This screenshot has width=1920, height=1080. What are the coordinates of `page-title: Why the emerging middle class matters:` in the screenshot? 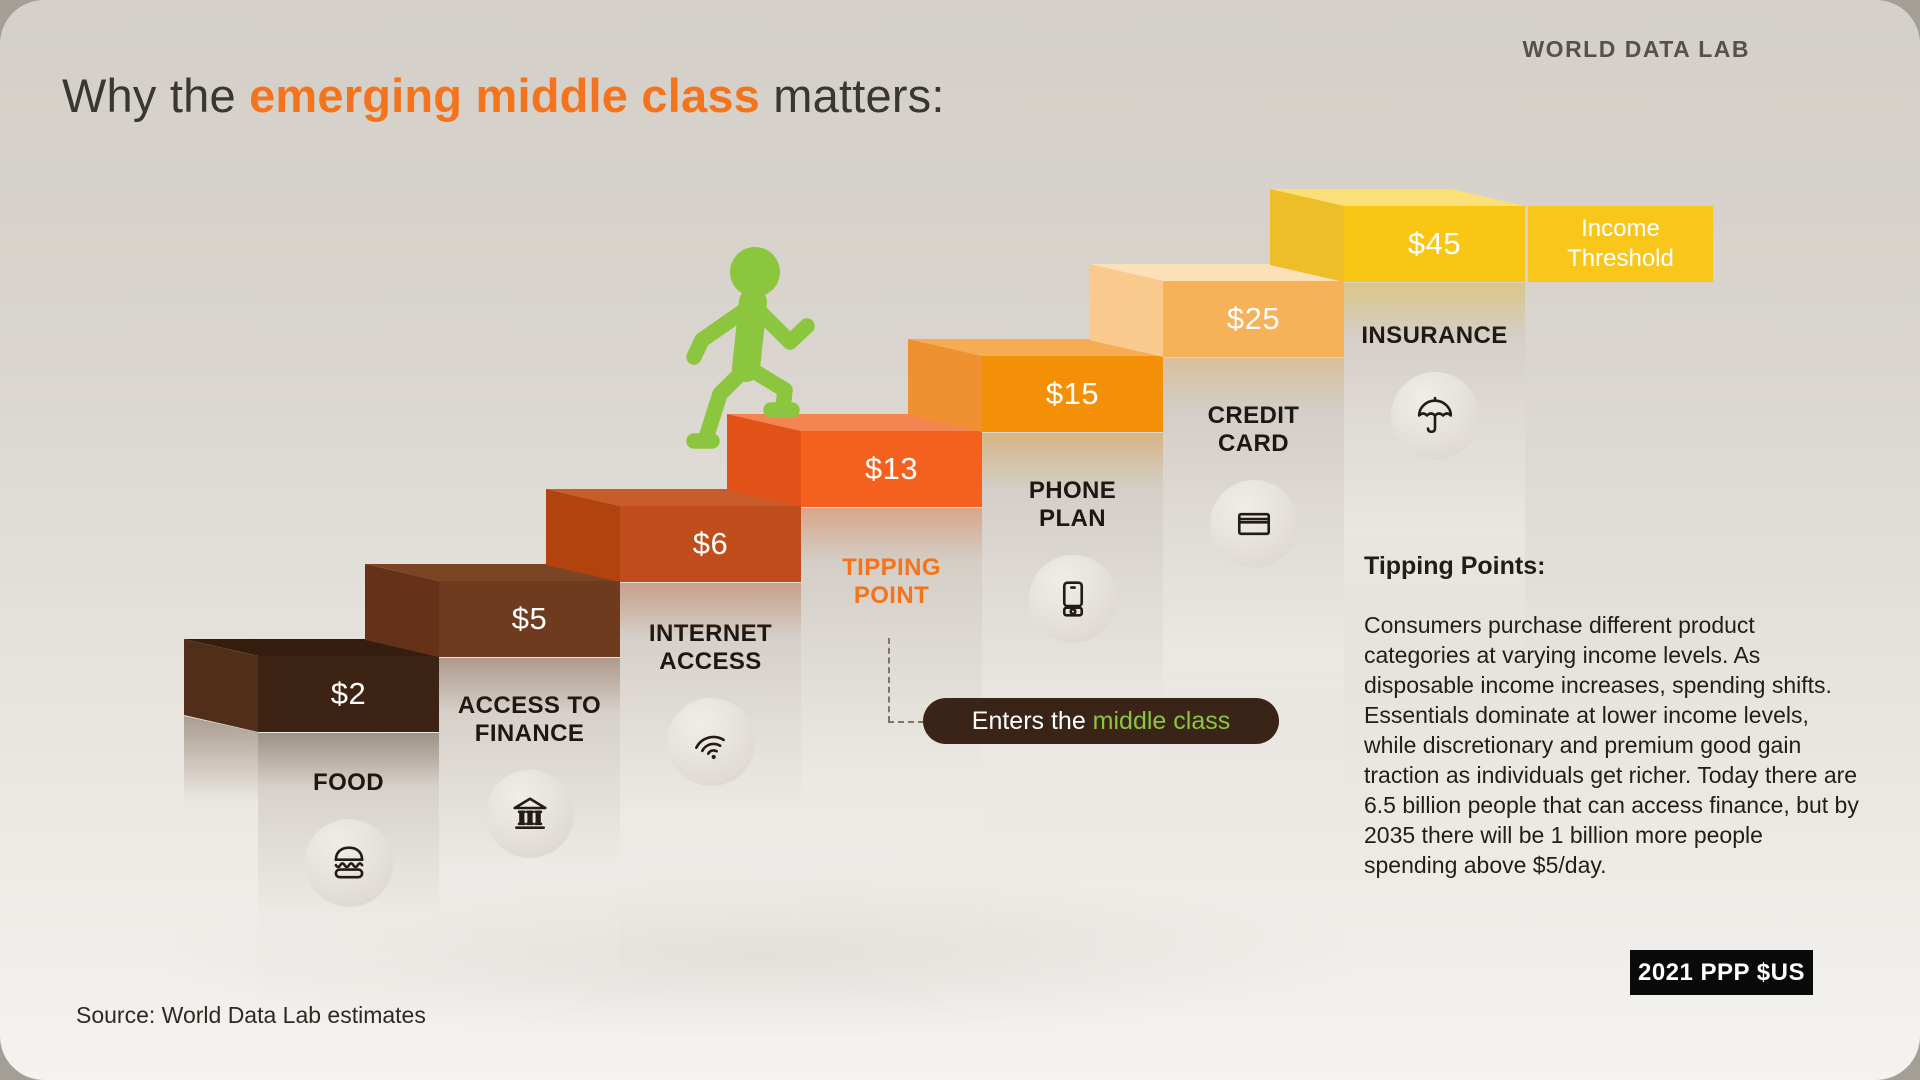 It's located at (503, 95).